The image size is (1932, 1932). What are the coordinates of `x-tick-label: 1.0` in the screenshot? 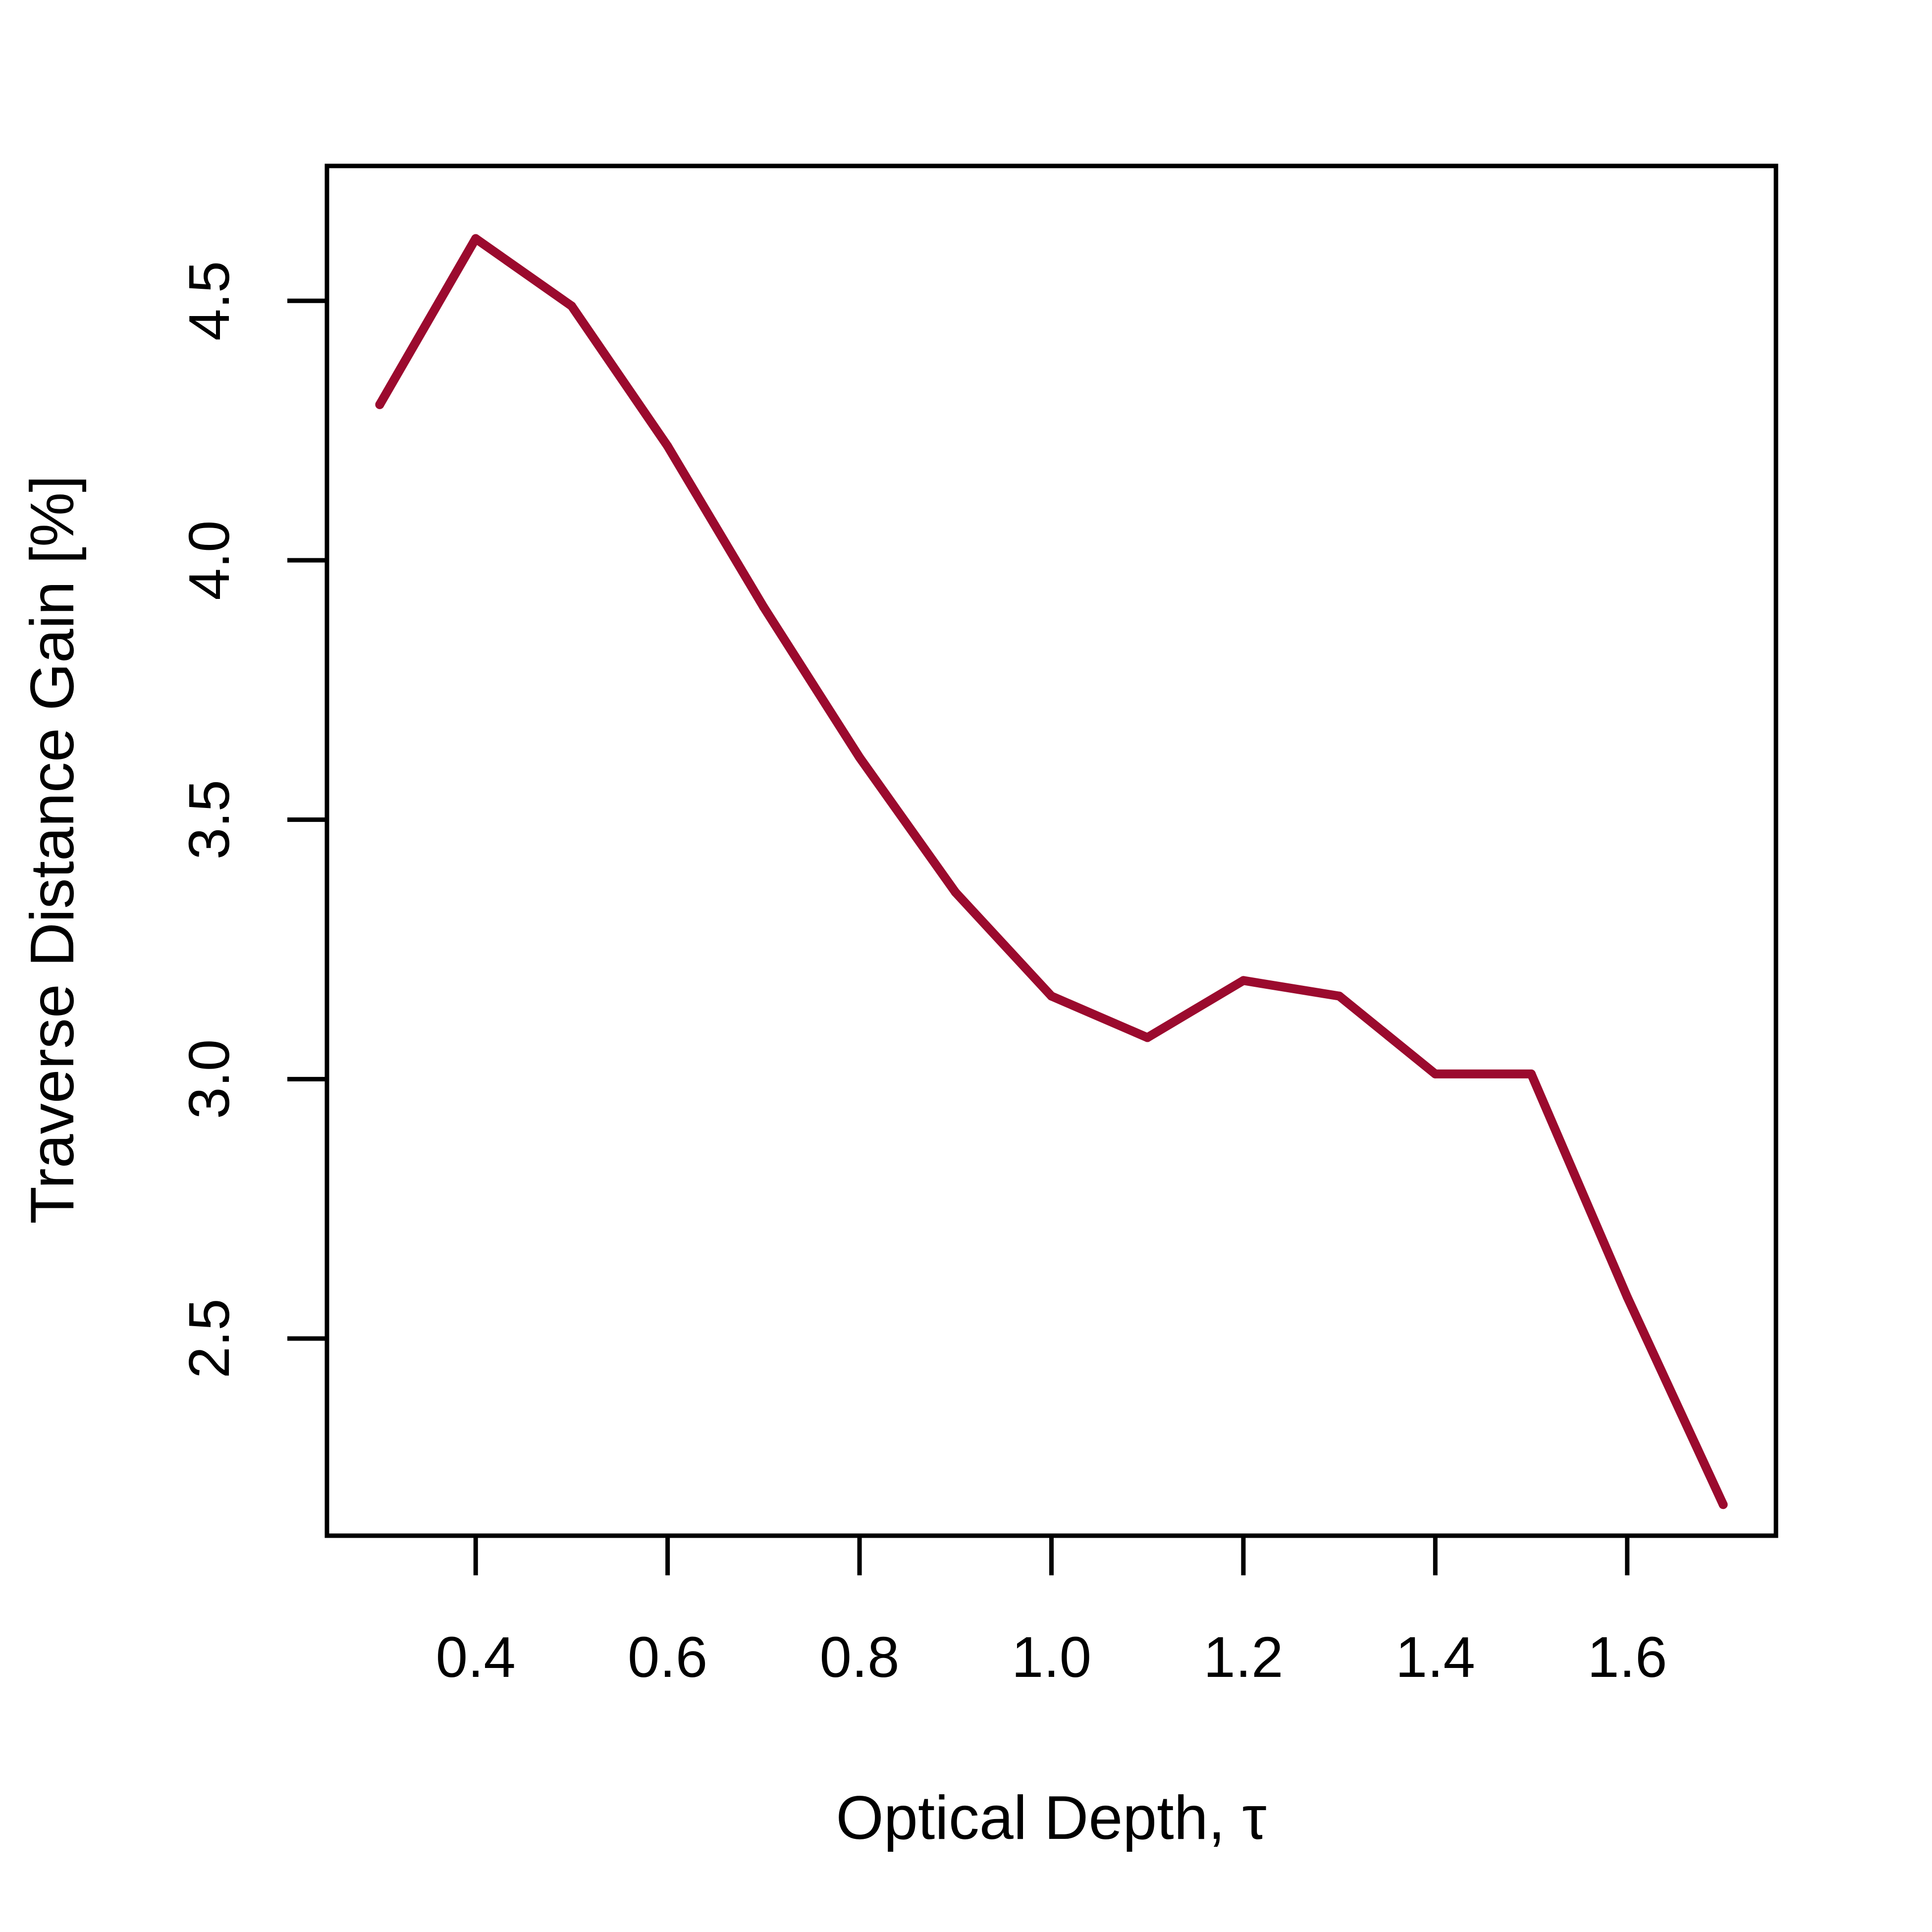 It's located at (1051, 1657).